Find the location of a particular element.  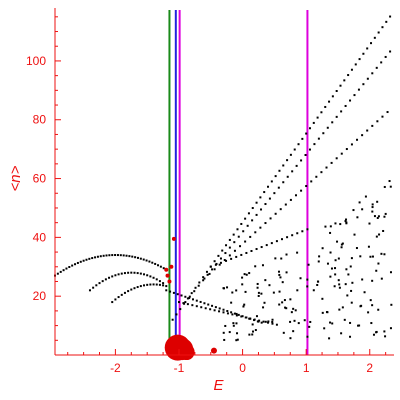

y-tick-label: 60 is located at coordinates (40, 179).